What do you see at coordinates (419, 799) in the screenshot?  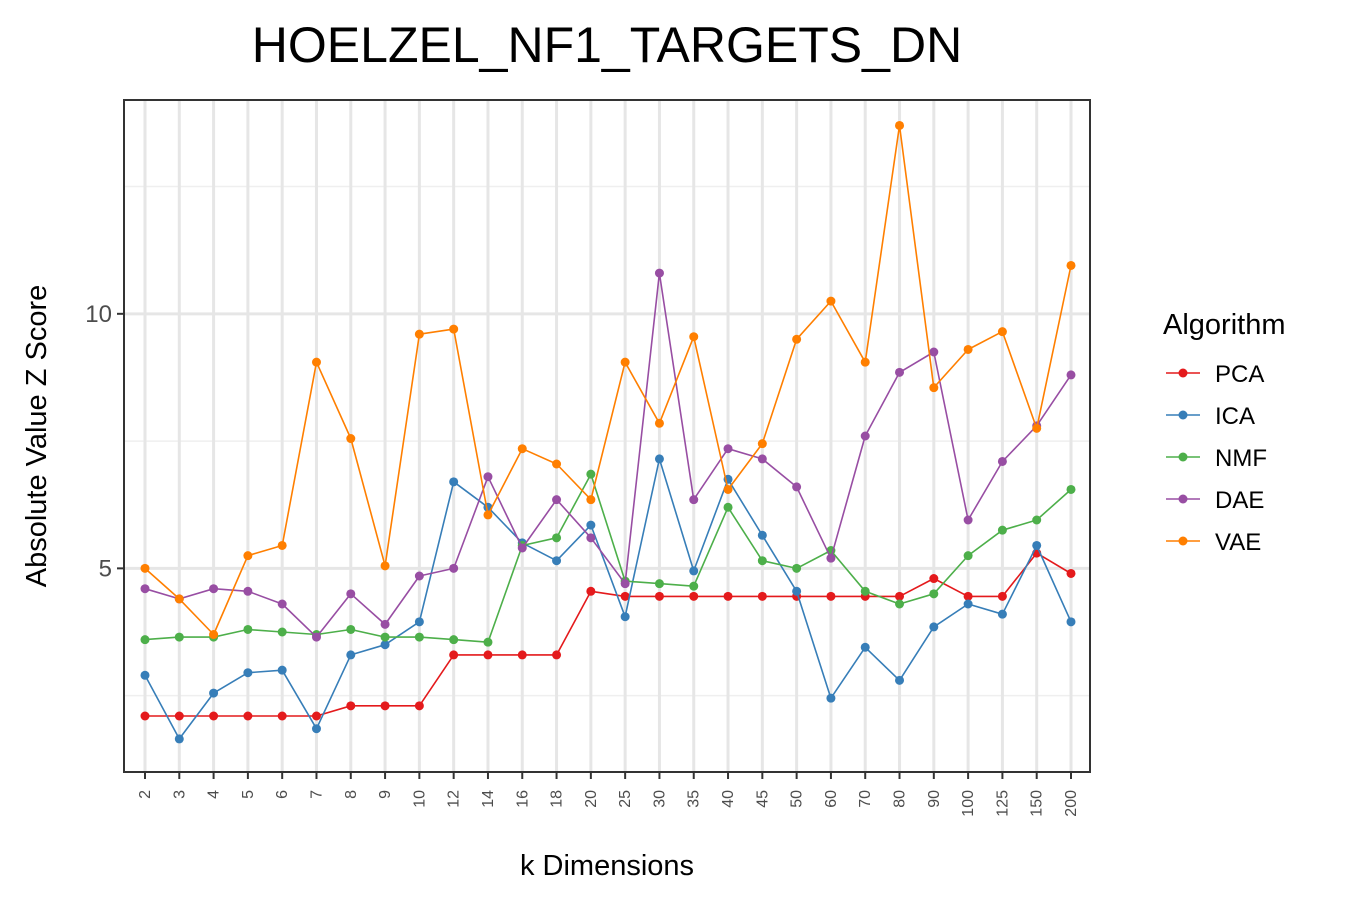 I see `x-tick-label: 10` at bounding box center [419, 799].